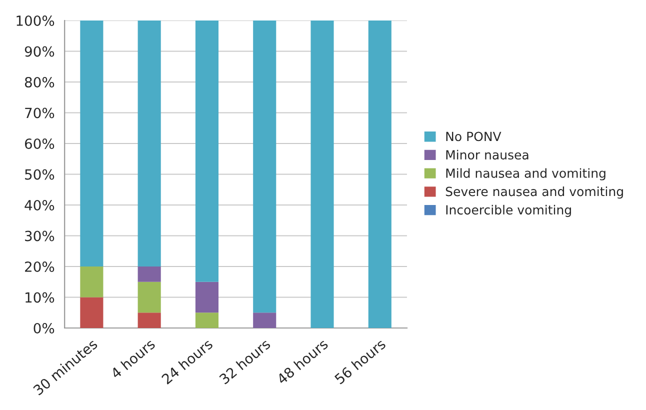 This screenshot has width=646, height=410. I want to click on legend-label: Severe nausea and vomiting, so click(534, 192).